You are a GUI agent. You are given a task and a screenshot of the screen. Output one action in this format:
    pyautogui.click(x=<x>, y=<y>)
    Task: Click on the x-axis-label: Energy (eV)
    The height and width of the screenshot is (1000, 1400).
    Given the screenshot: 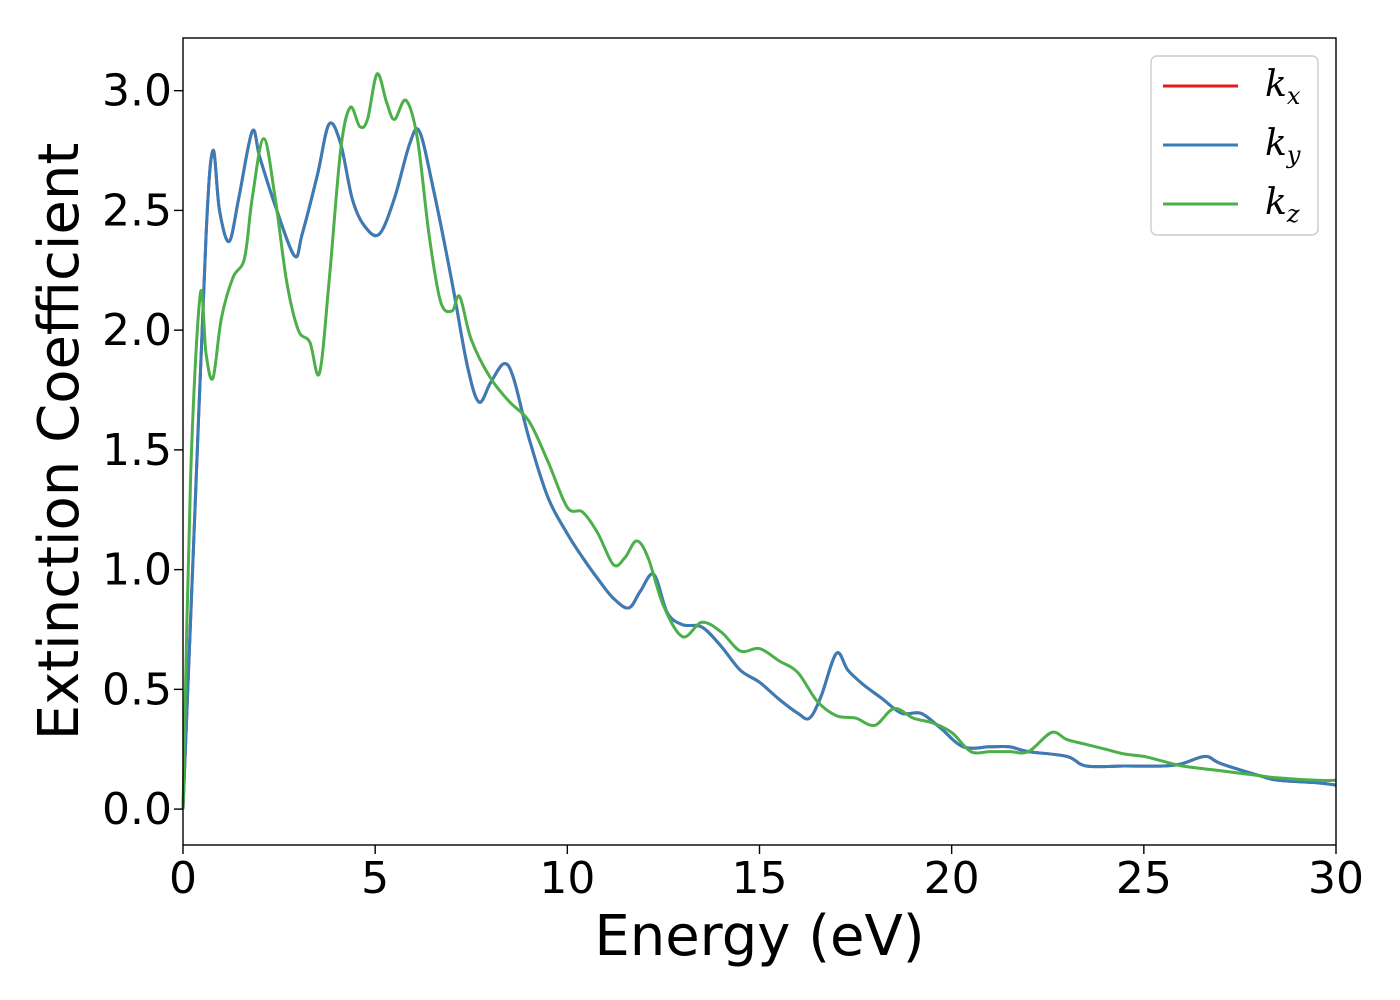 What is the action you would take?
    pyautogui.click(x=759, y=936)
    